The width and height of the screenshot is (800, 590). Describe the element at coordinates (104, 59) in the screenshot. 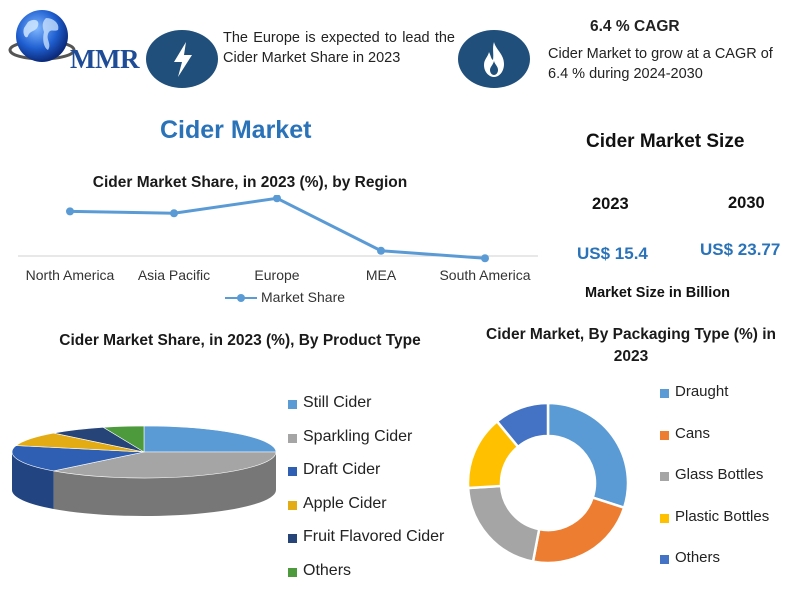

I see `logo-text: MMR` at that location.